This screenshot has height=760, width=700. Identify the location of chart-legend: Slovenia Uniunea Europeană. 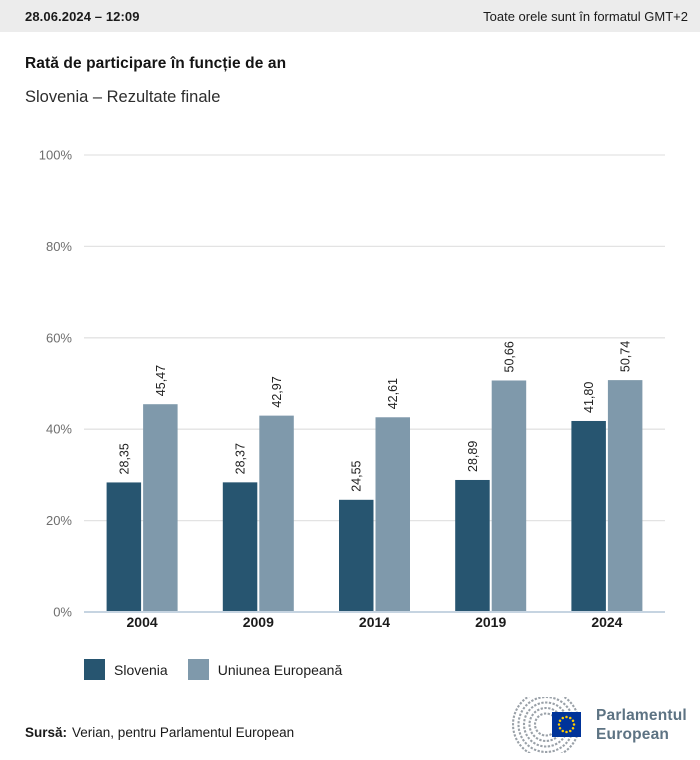
(213, 669).